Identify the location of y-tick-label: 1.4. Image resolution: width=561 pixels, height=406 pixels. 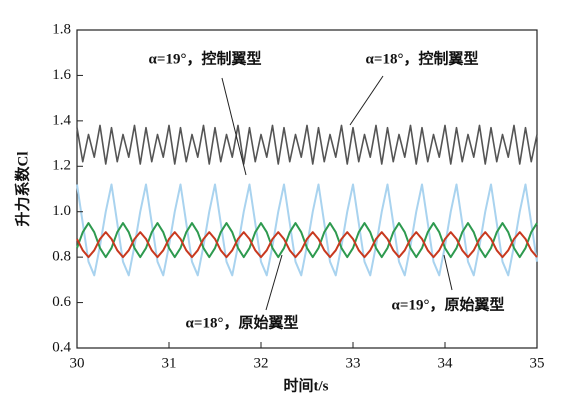
(61, 120).